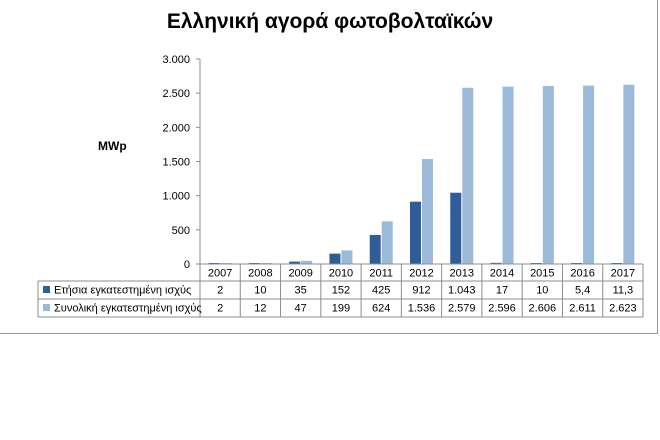  I want to click on data-label-annual-2008: 10, so click(260, 291).